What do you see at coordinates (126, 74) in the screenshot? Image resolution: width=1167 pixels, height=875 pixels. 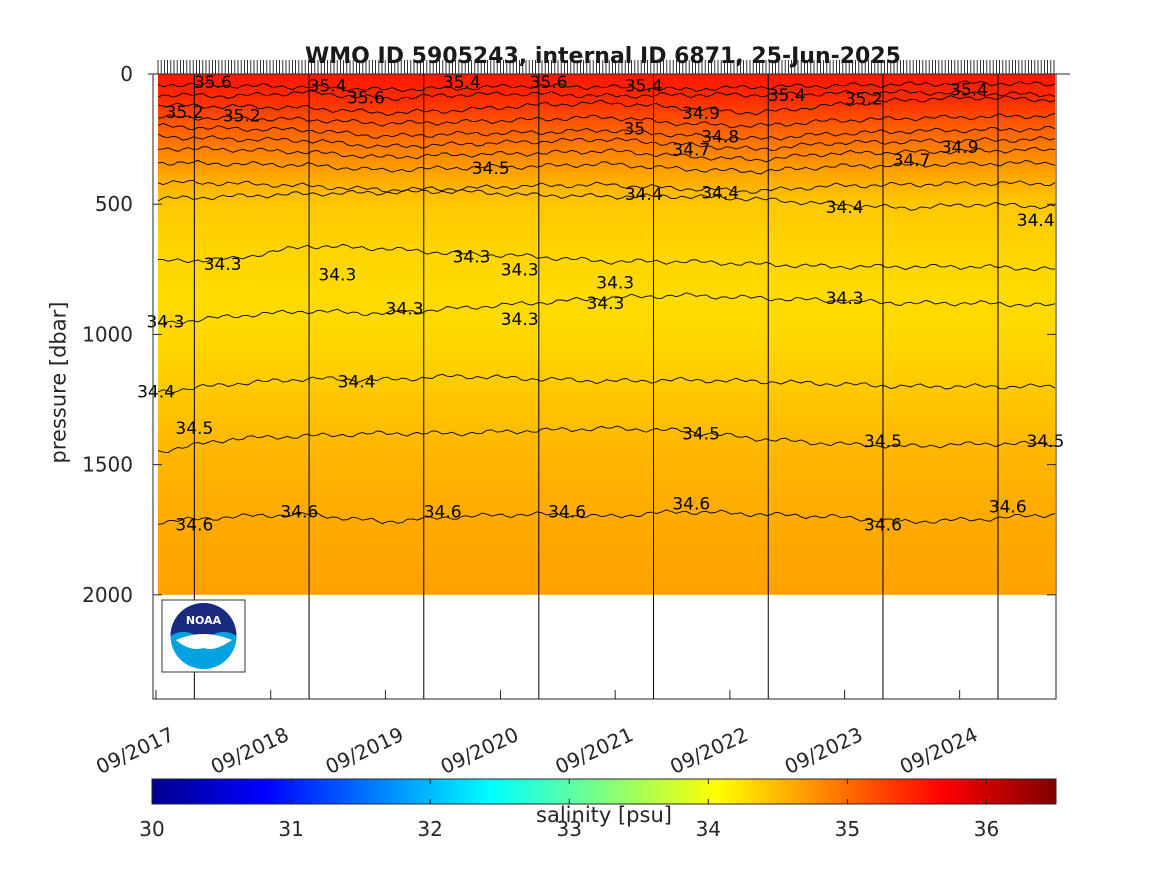 I see `y-tick-label: 0` at bounding box center [126, 74].